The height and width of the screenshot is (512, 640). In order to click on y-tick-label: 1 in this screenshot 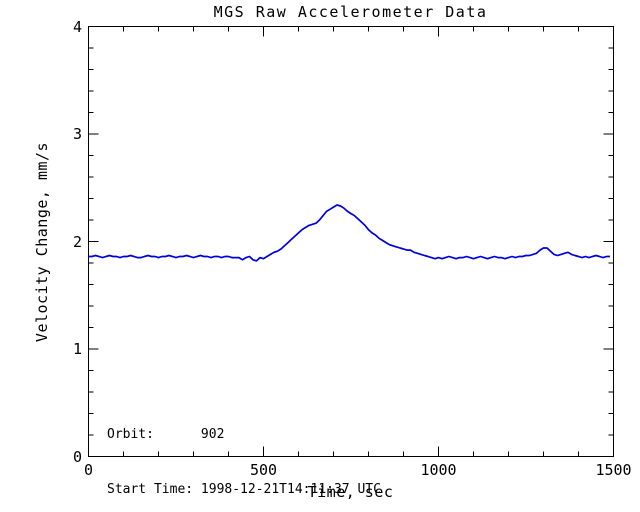, I will do `click(77, 349)`.